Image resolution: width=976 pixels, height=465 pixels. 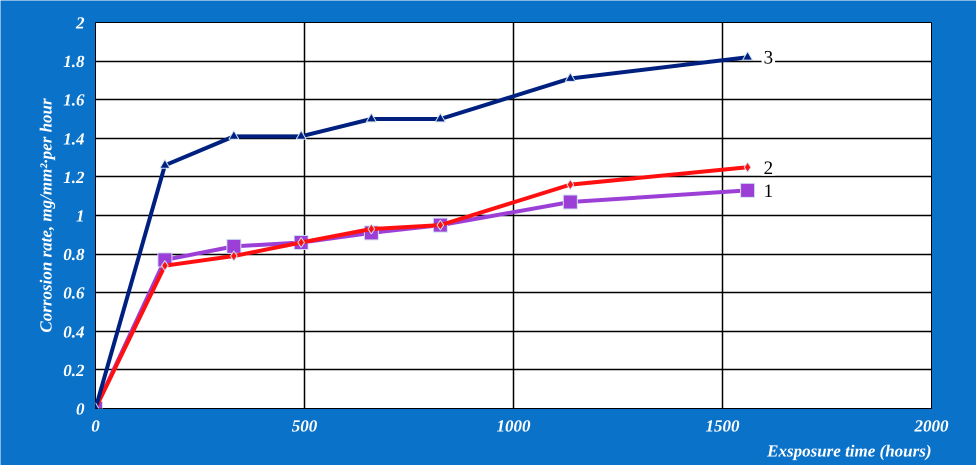 What do you see at coordinates (931, 426) in the screenshot?
I see `x-tick-label: 2000` at bounding box center [931, 426].